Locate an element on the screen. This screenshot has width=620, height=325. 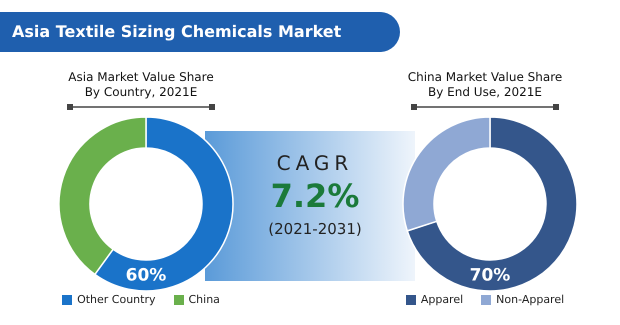
chart-title: Asia Market Value Share By Country, 2021E is located at coordinates (141, 85).